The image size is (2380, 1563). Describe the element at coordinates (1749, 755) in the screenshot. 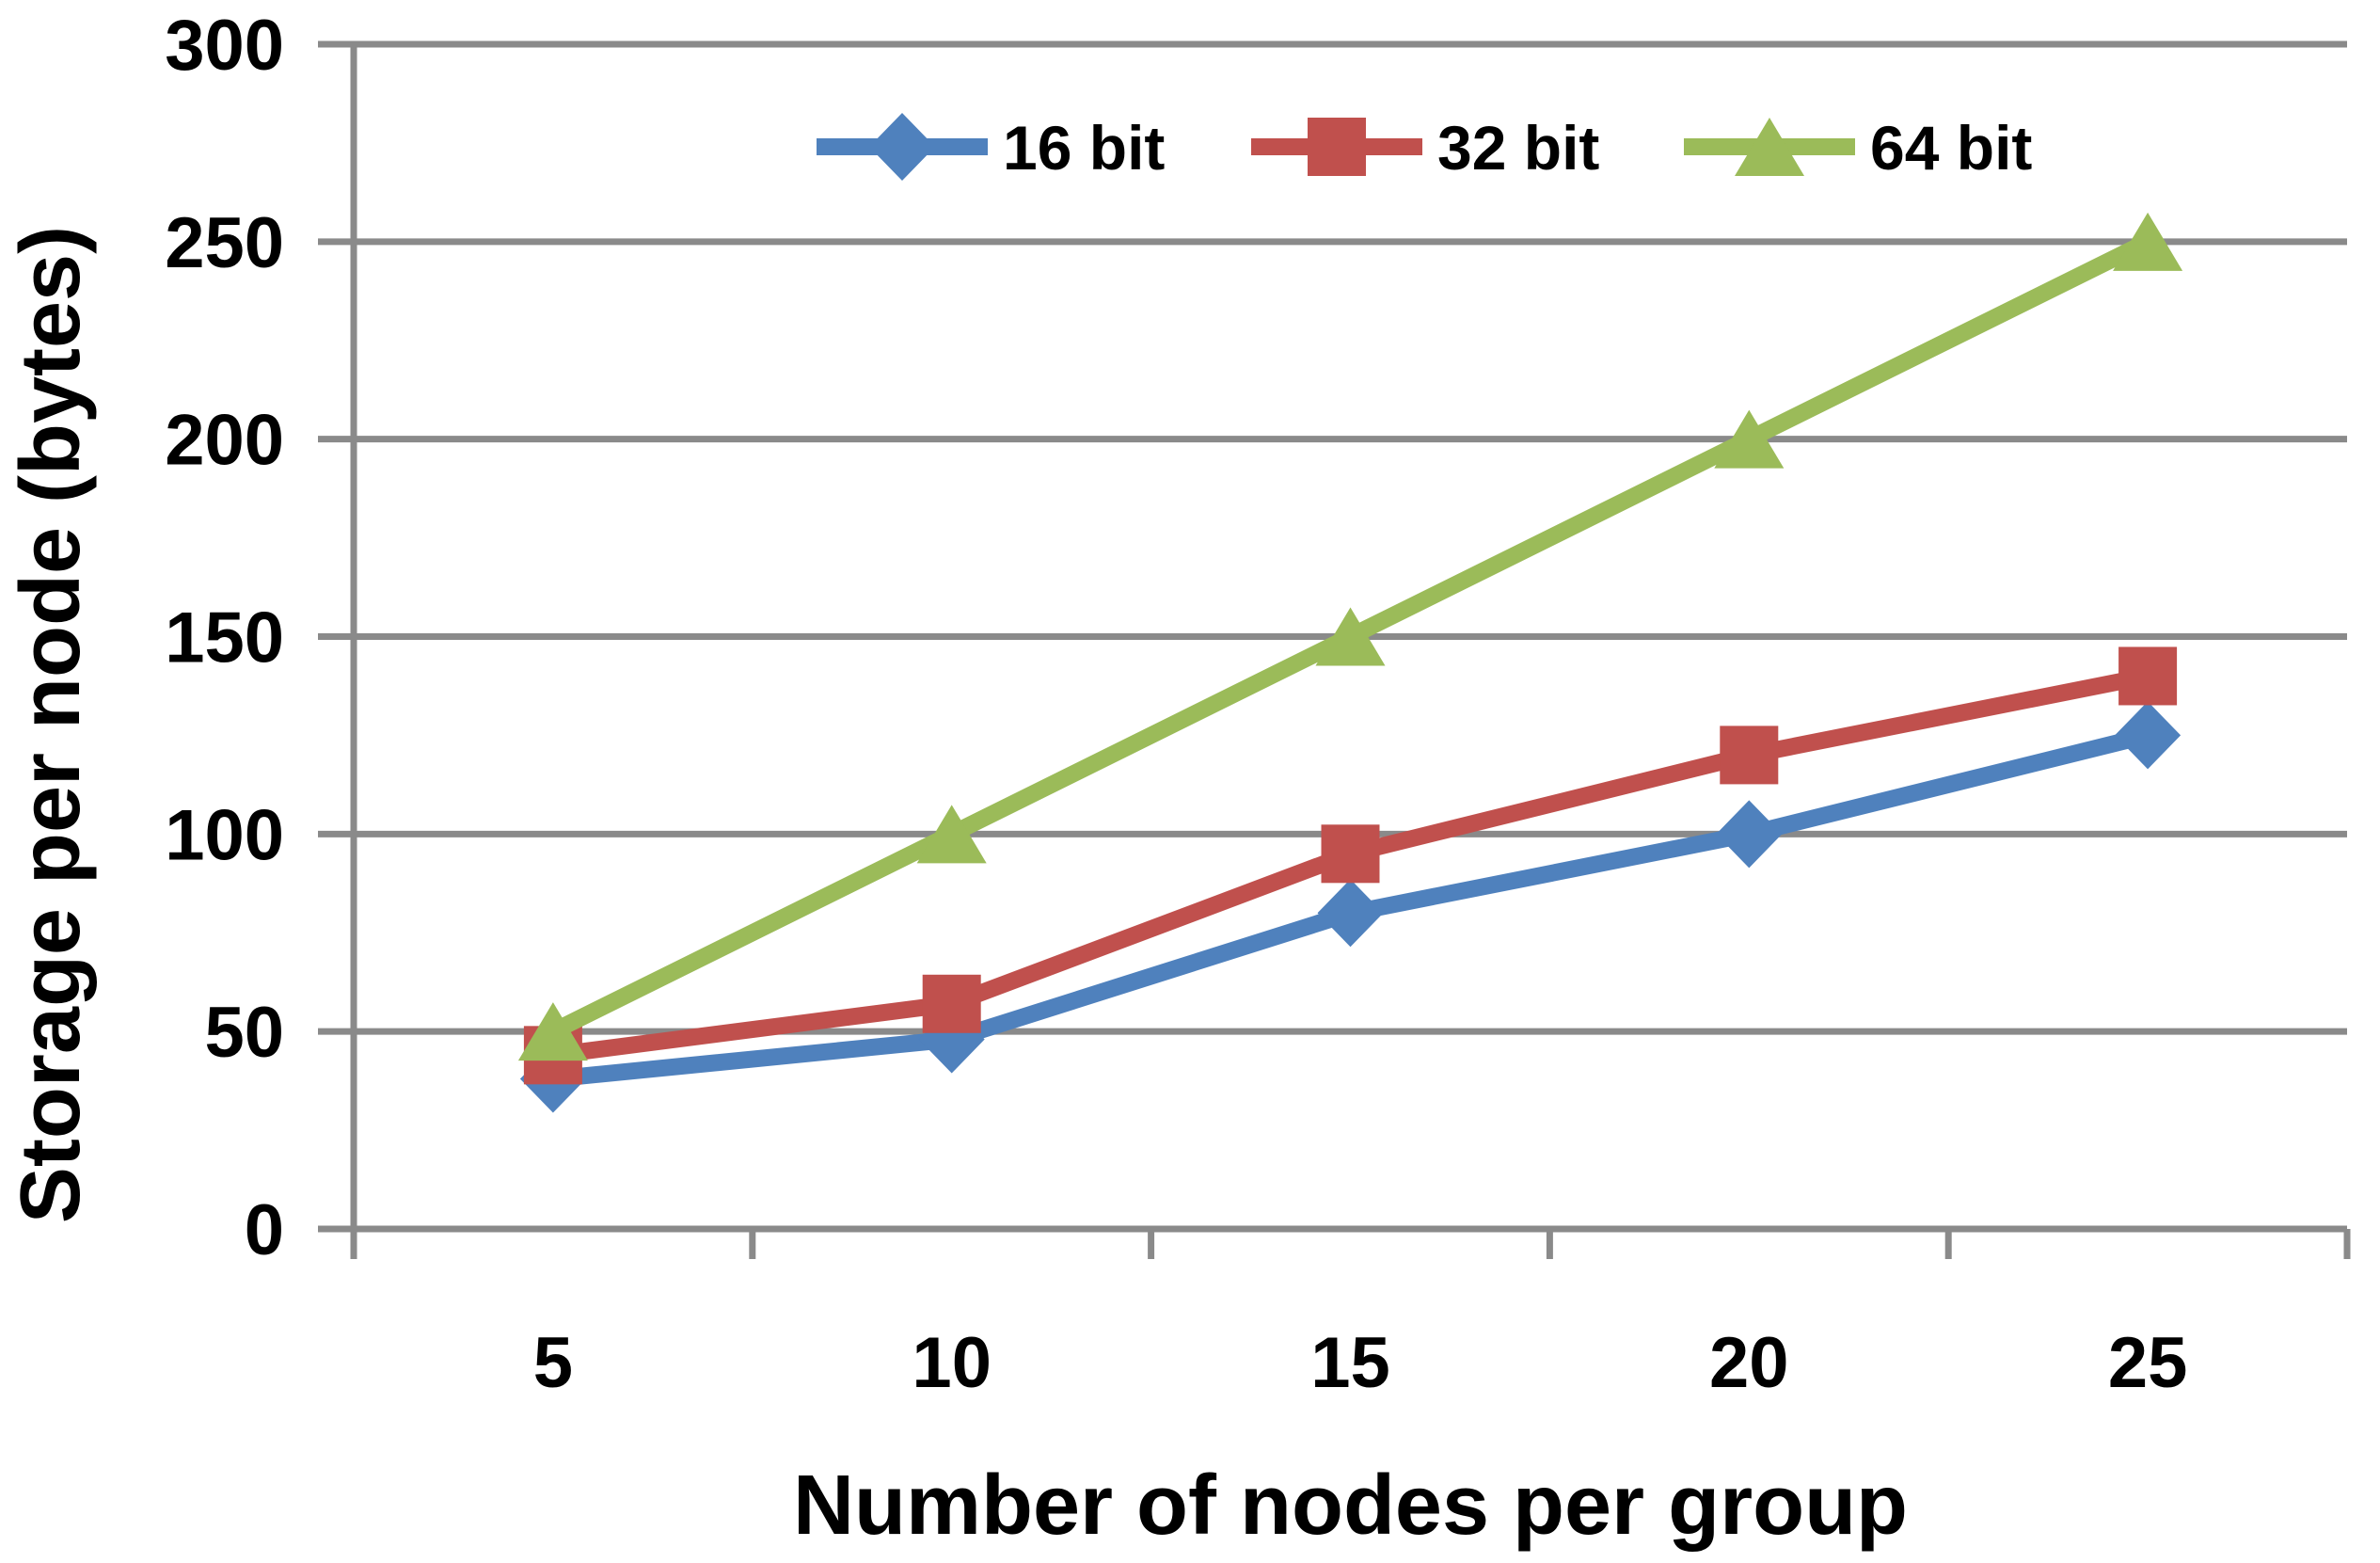

I see `point-32-bit-x20-square-marker` at that location.